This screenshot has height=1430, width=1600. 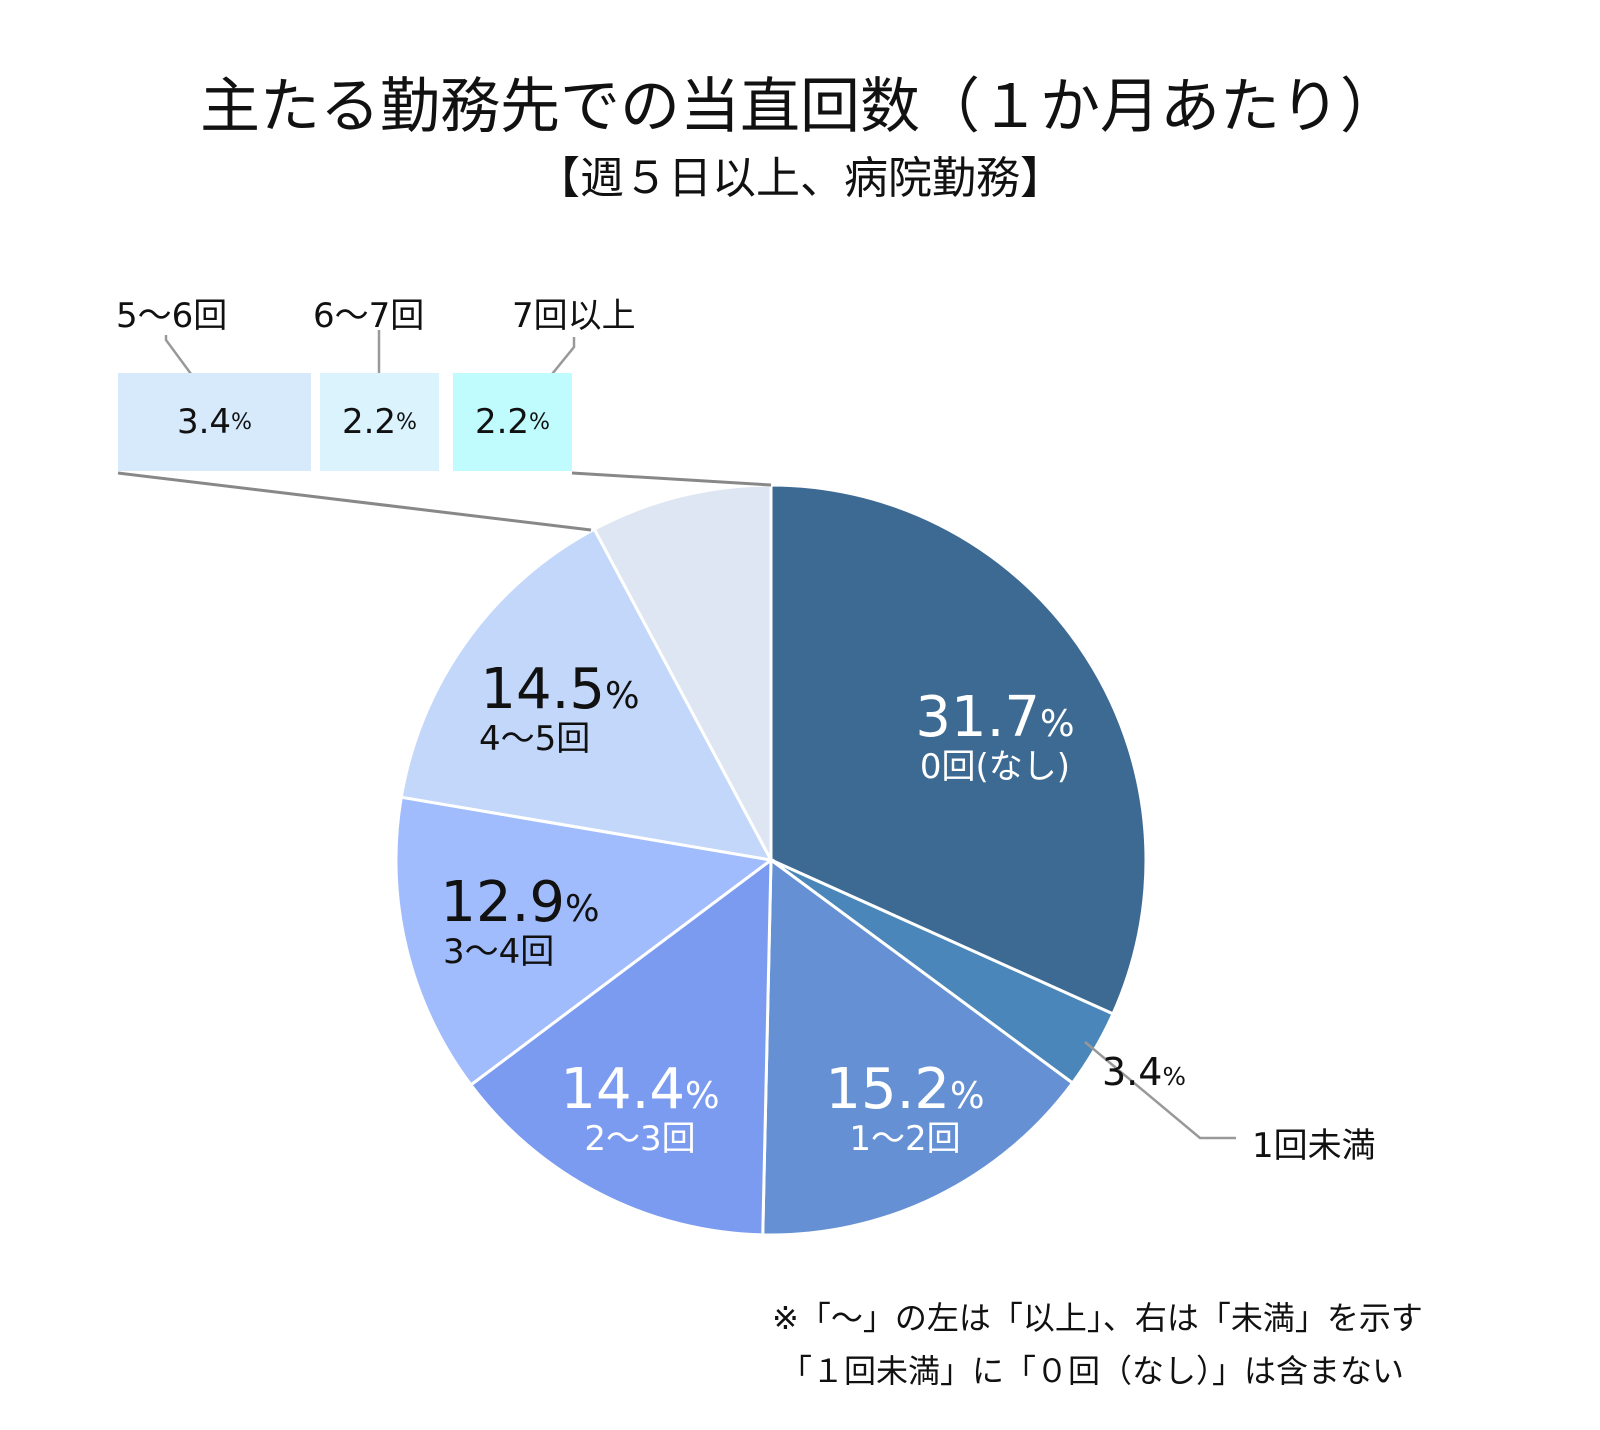 What do you see at coordinates (1092, 1371) in the screenshot?
I see `footnote-2: 「１回未満」に「０回（なし）」は含まない` at bounding box center [1092, 1371].